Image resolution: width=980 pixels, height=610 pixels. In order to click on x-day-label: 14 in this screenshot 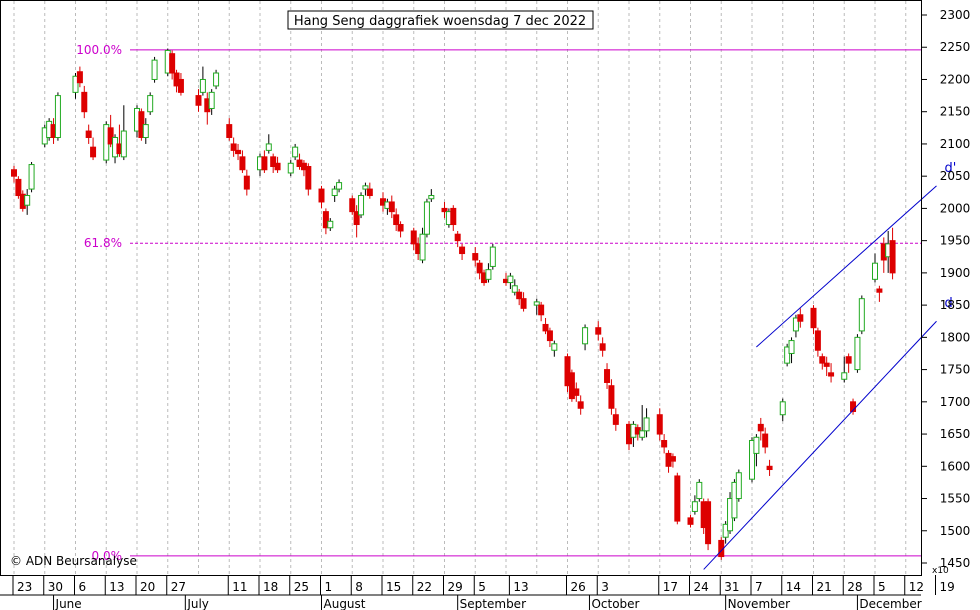, I will do `click(793, 587)`.